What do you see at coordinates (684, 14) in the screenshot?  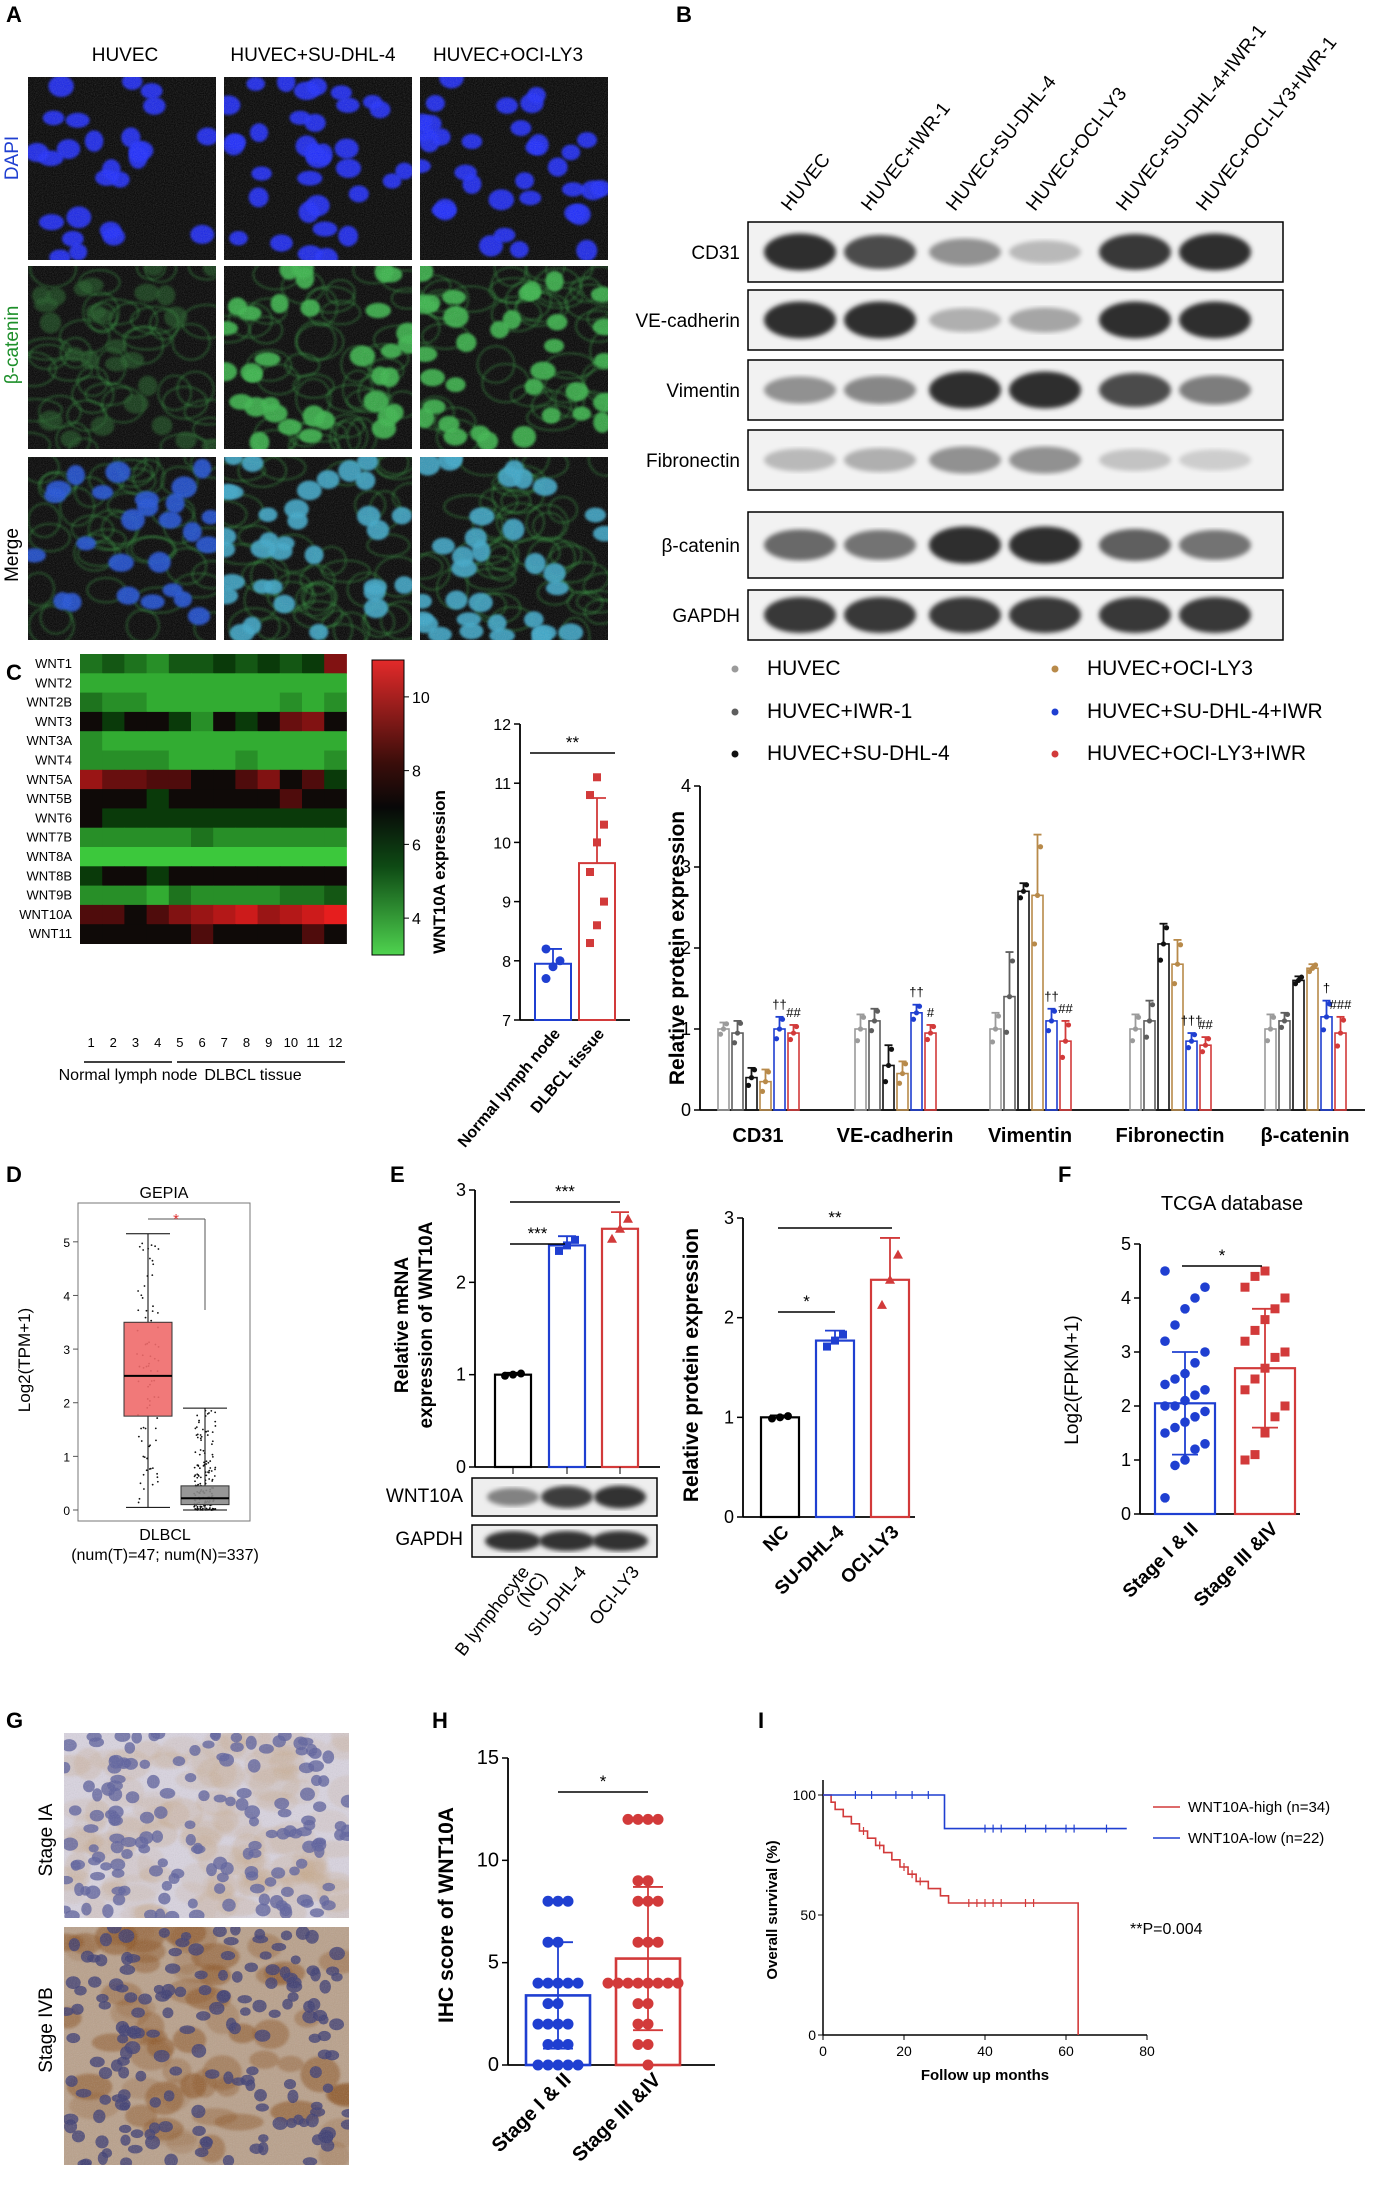 I see `panel-letter-b: B` at bounding box center [684, 14].